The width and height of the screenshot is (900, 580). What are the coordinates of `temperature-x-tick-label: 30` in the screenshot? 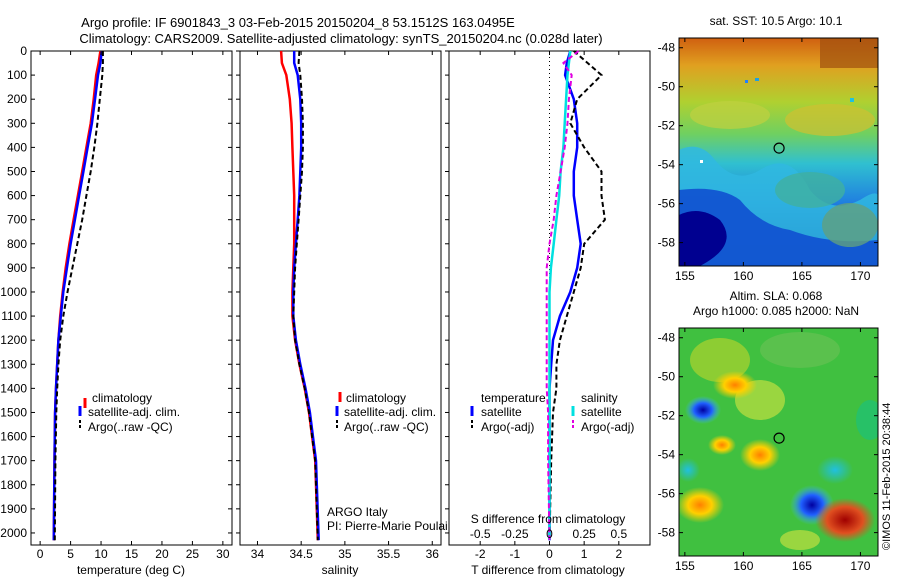 It's located at (223, 554).